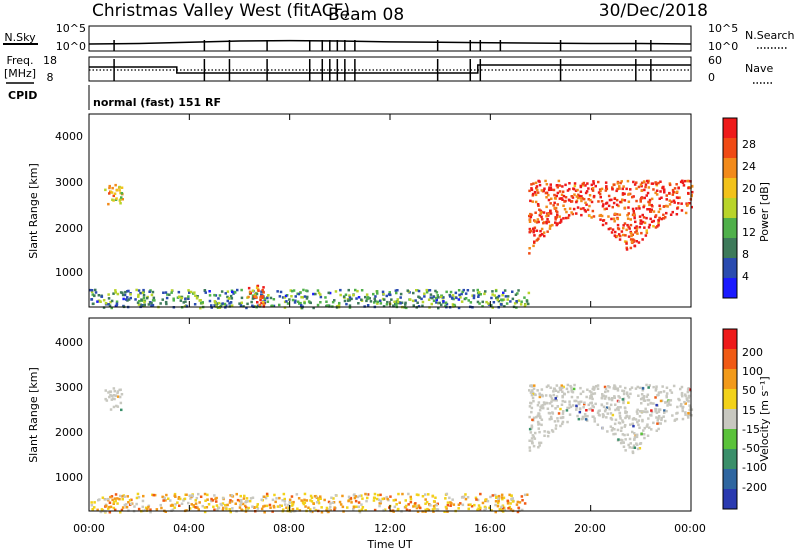 Image resolution: width=800 pixels, height=558 pixels. I want to click on xtick-2: 08:00, so click(289, 528).